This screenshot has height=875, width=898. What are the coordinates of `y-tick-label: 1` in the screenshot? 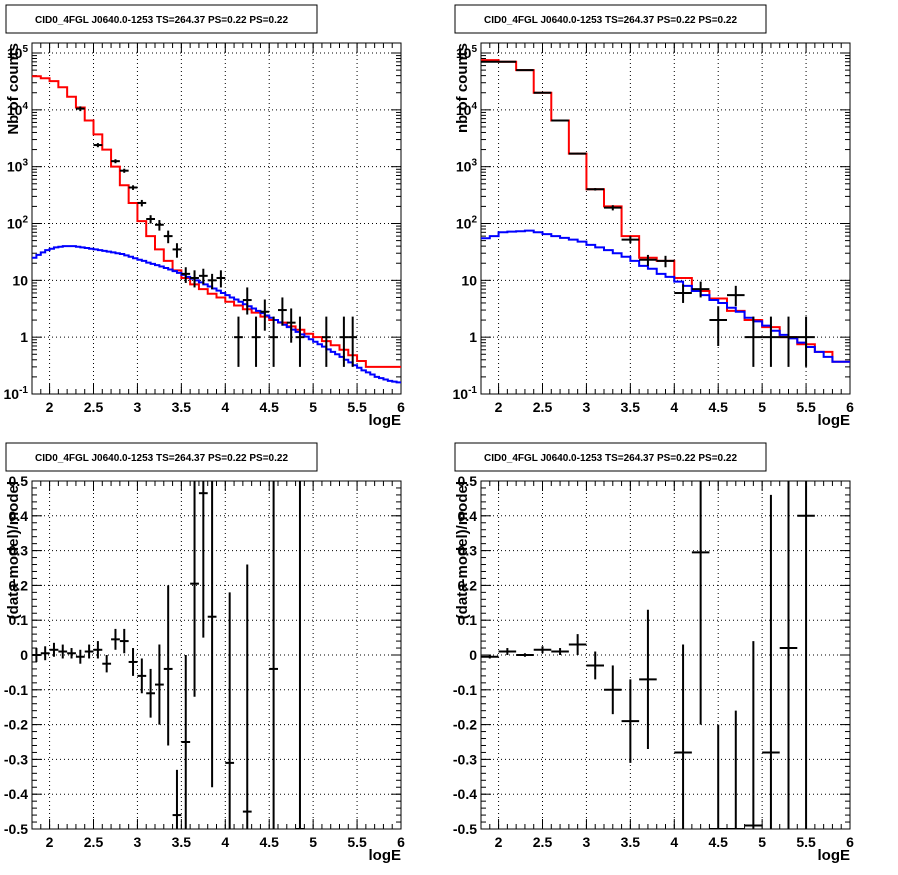 It's located at (24, 337).